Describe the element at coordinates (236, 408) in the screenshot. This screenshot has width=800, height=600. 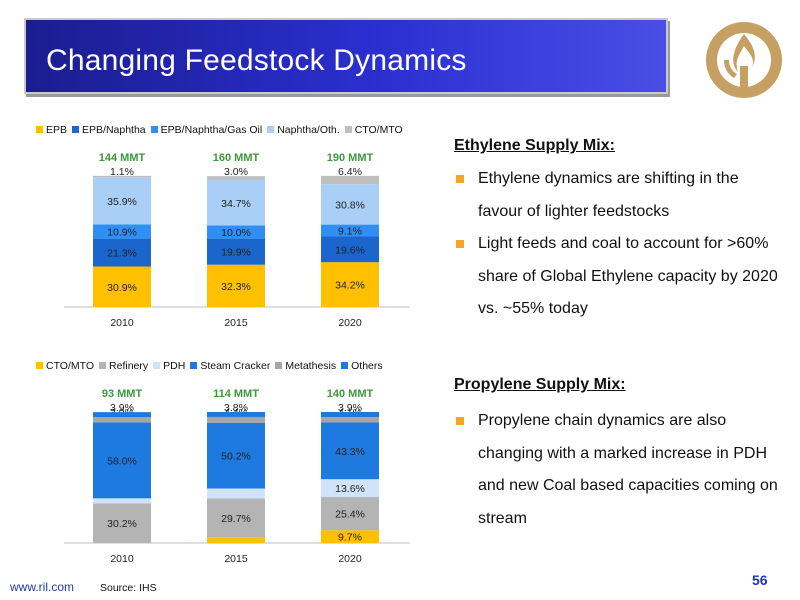
I see `bar-data-label: 3.8%` at that location.